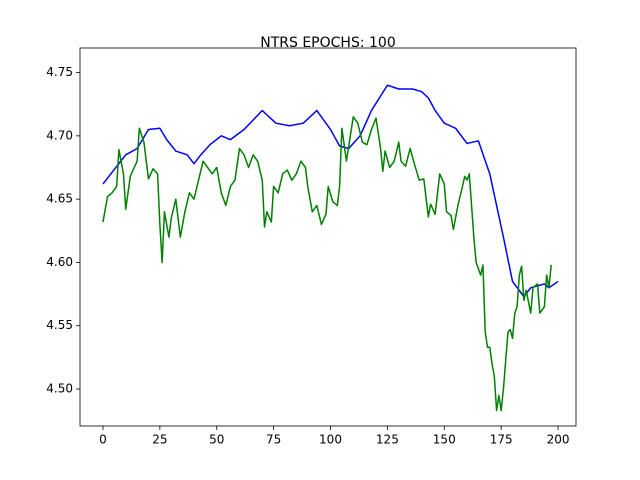  What do you see at coordinates (103, 440) in the screenshot?
I see `x-tick-label: 0` at bounding box center [103, 440].